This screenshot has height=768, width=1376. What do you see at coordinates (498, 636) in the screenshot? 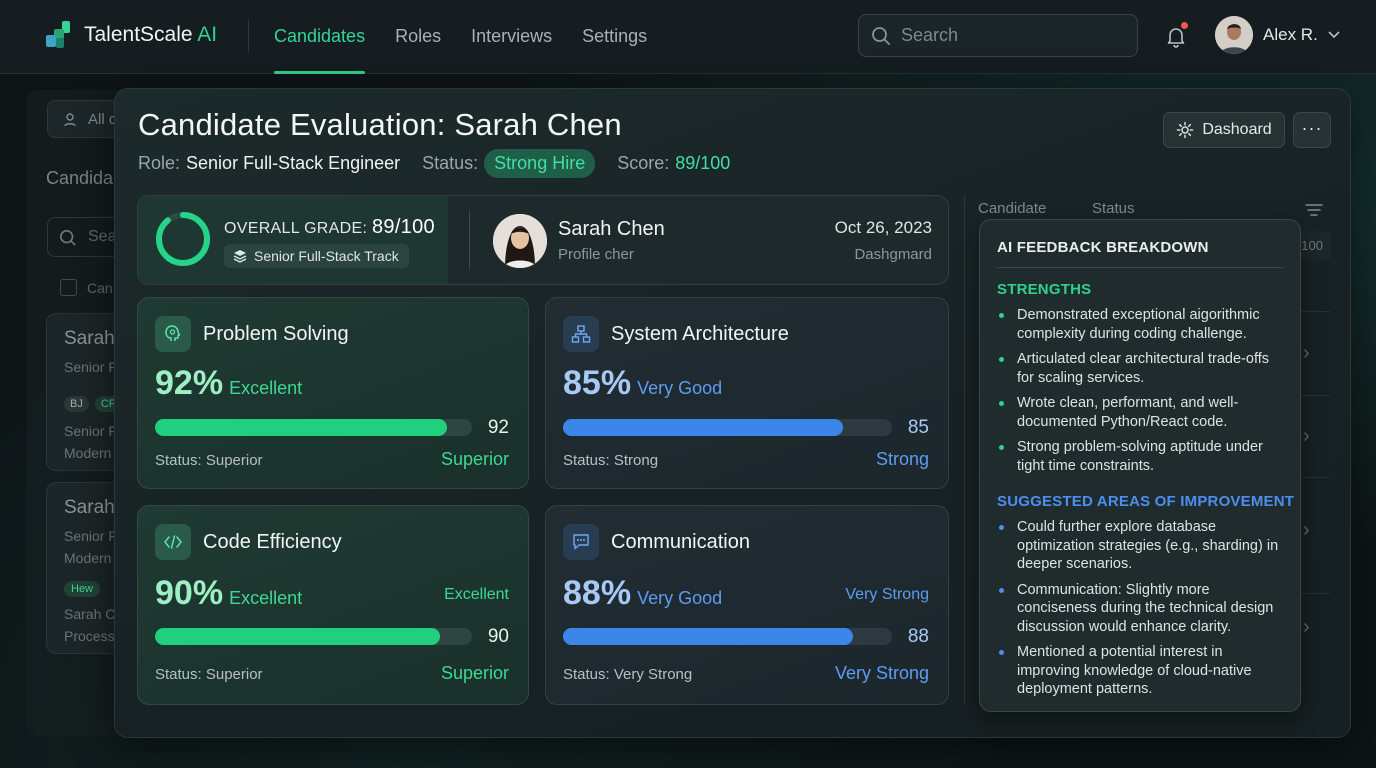
I see `metric-value: 90` at bounding box center [498, 636].